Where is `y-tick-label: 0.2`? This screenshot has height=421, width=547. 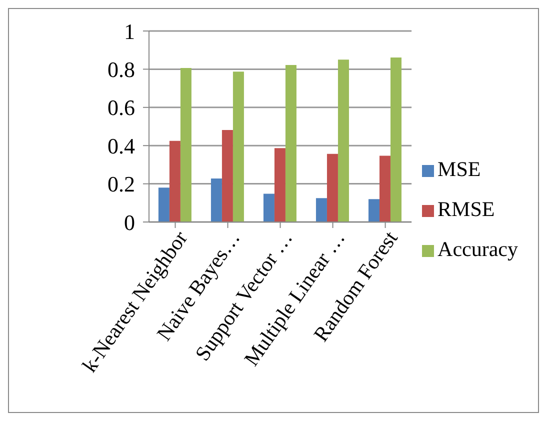 y-tick-label: 0.2 is located at coordinates (121, 184).